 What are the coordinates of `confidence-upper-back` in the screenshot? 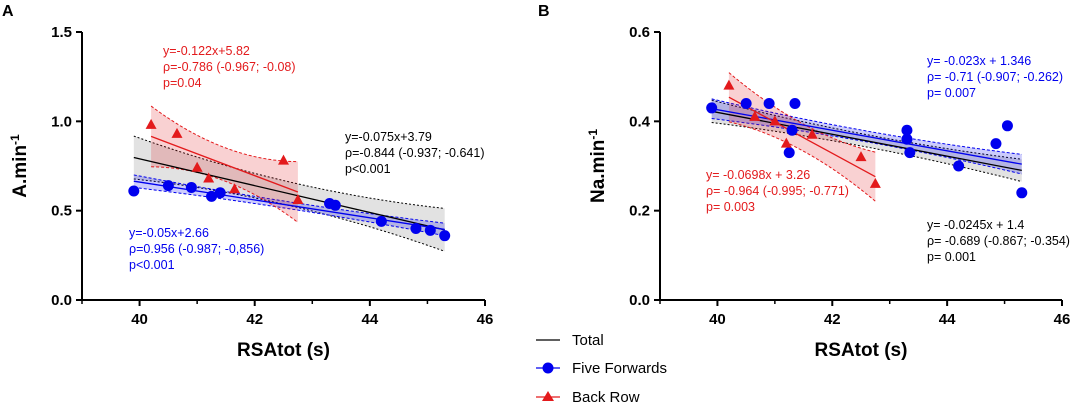 It's located at (802, 112).